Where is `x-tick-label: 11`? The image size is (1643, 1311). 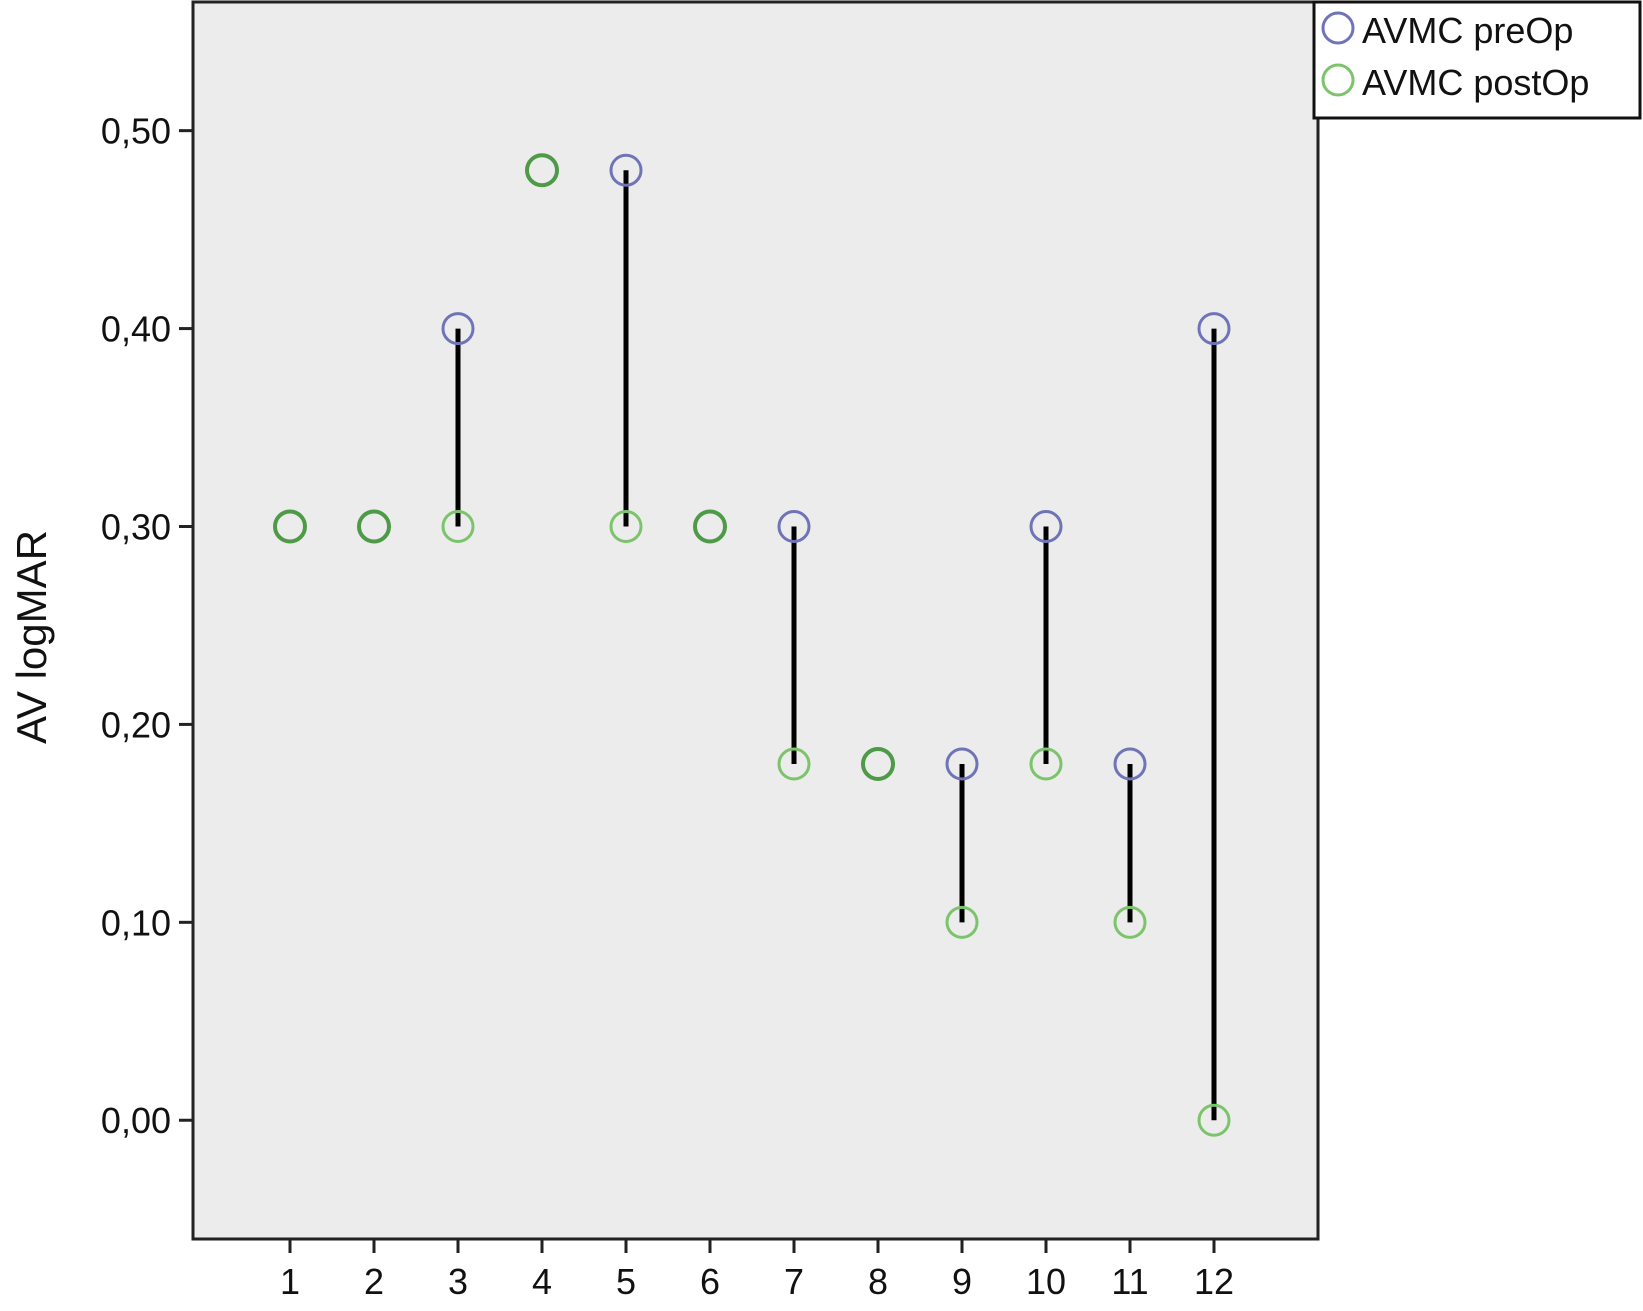 x-tick-label: 11 is located at coordinates (1129, 1281).